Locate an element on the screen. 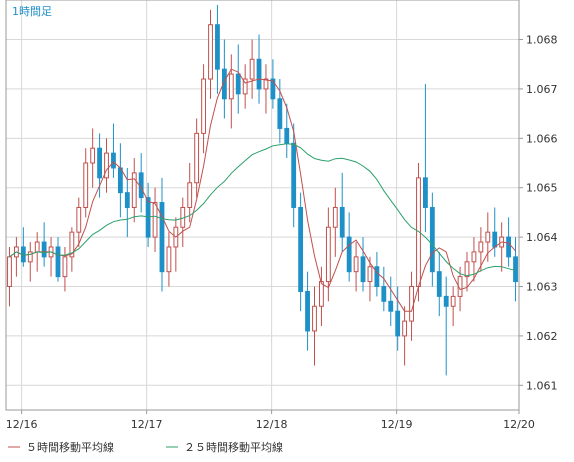 This screenshot has width=574, height=462. timeframe-label: 1時間足 is located at coordinates (32, 11).